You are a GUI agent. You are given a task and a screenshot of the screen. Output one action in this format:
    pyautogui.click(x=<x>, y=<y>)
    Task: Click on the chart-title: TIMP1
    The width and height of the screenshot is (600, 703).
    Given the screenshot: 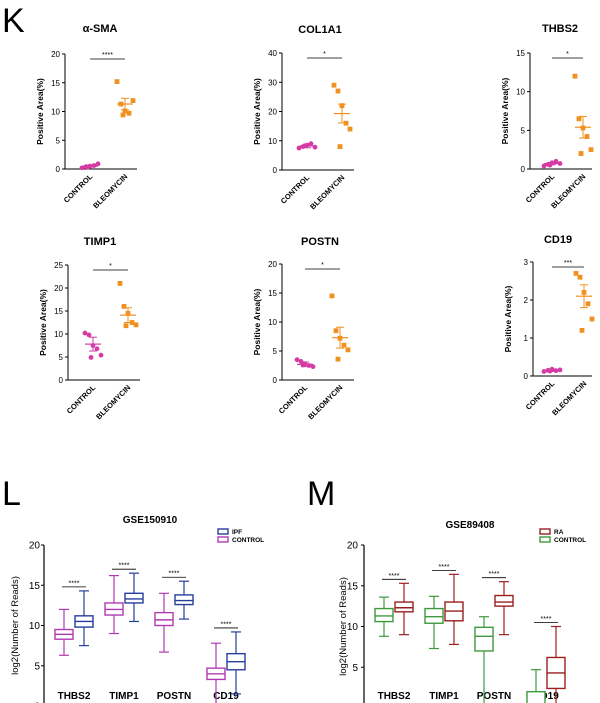 What is the action you would take?
    pyautogui.click(x=100, y=242)
    